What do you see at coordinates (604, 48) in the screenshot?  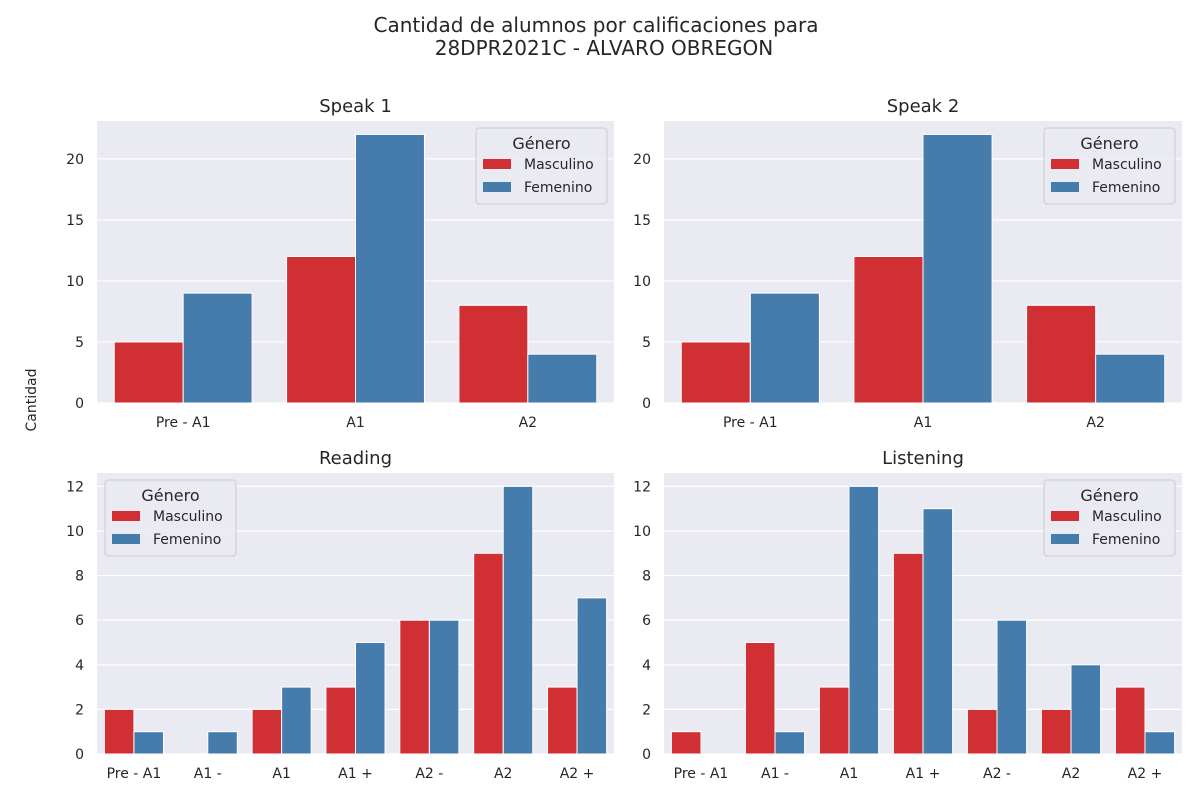 I see `figure-title-line2: 28DPR2021C - ALVARO OBREGON` at bounding box center [604, 48].